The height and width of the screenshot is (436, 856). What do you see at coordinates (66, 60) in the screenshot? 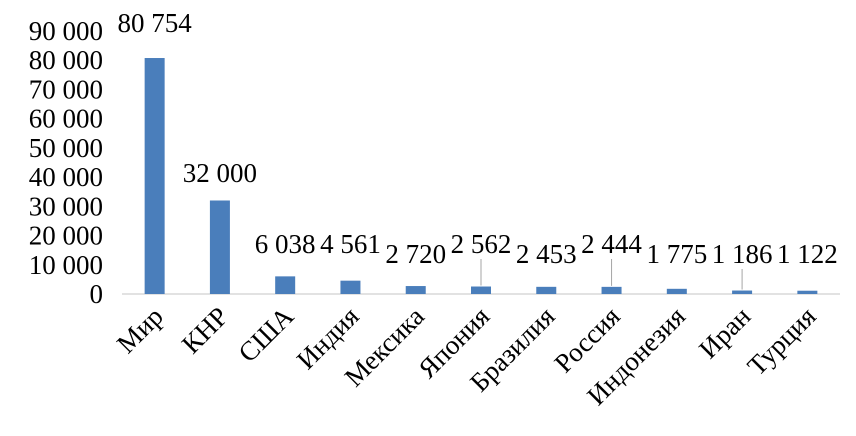
I see `y-tick-label: 80 000` at bounding box center [66, 60].